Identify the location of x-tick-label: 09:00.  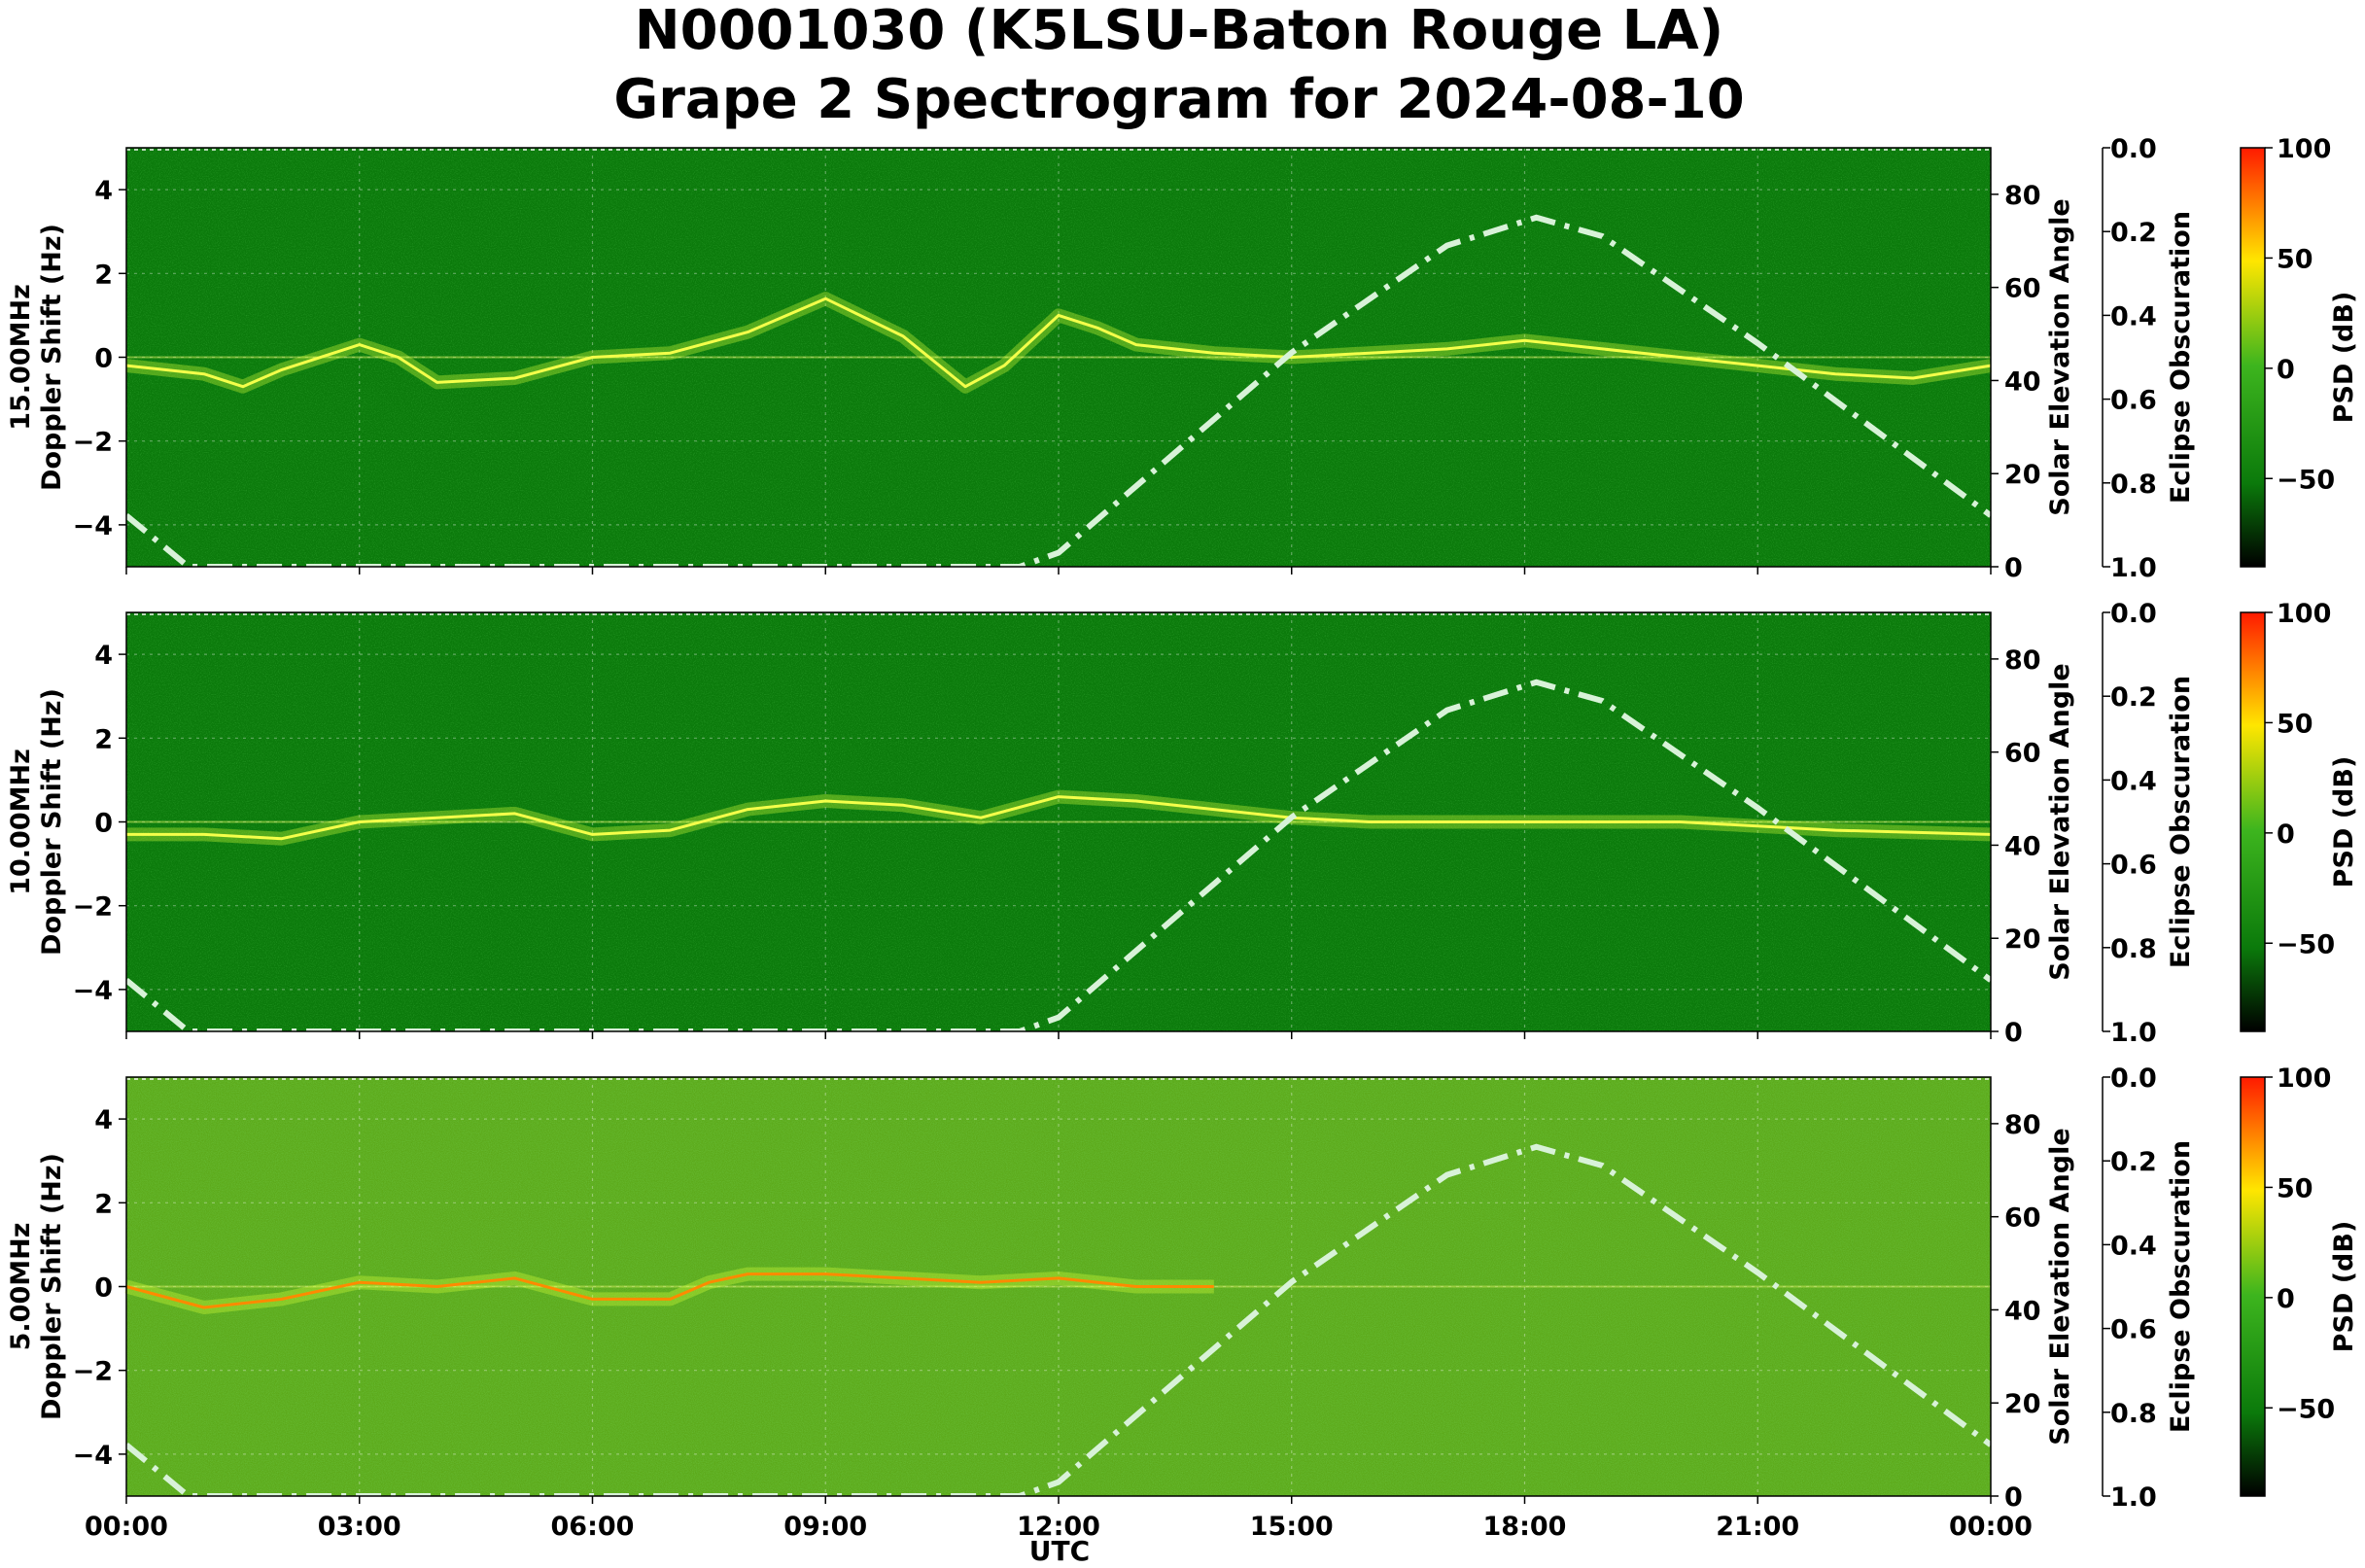
(825, 1527).